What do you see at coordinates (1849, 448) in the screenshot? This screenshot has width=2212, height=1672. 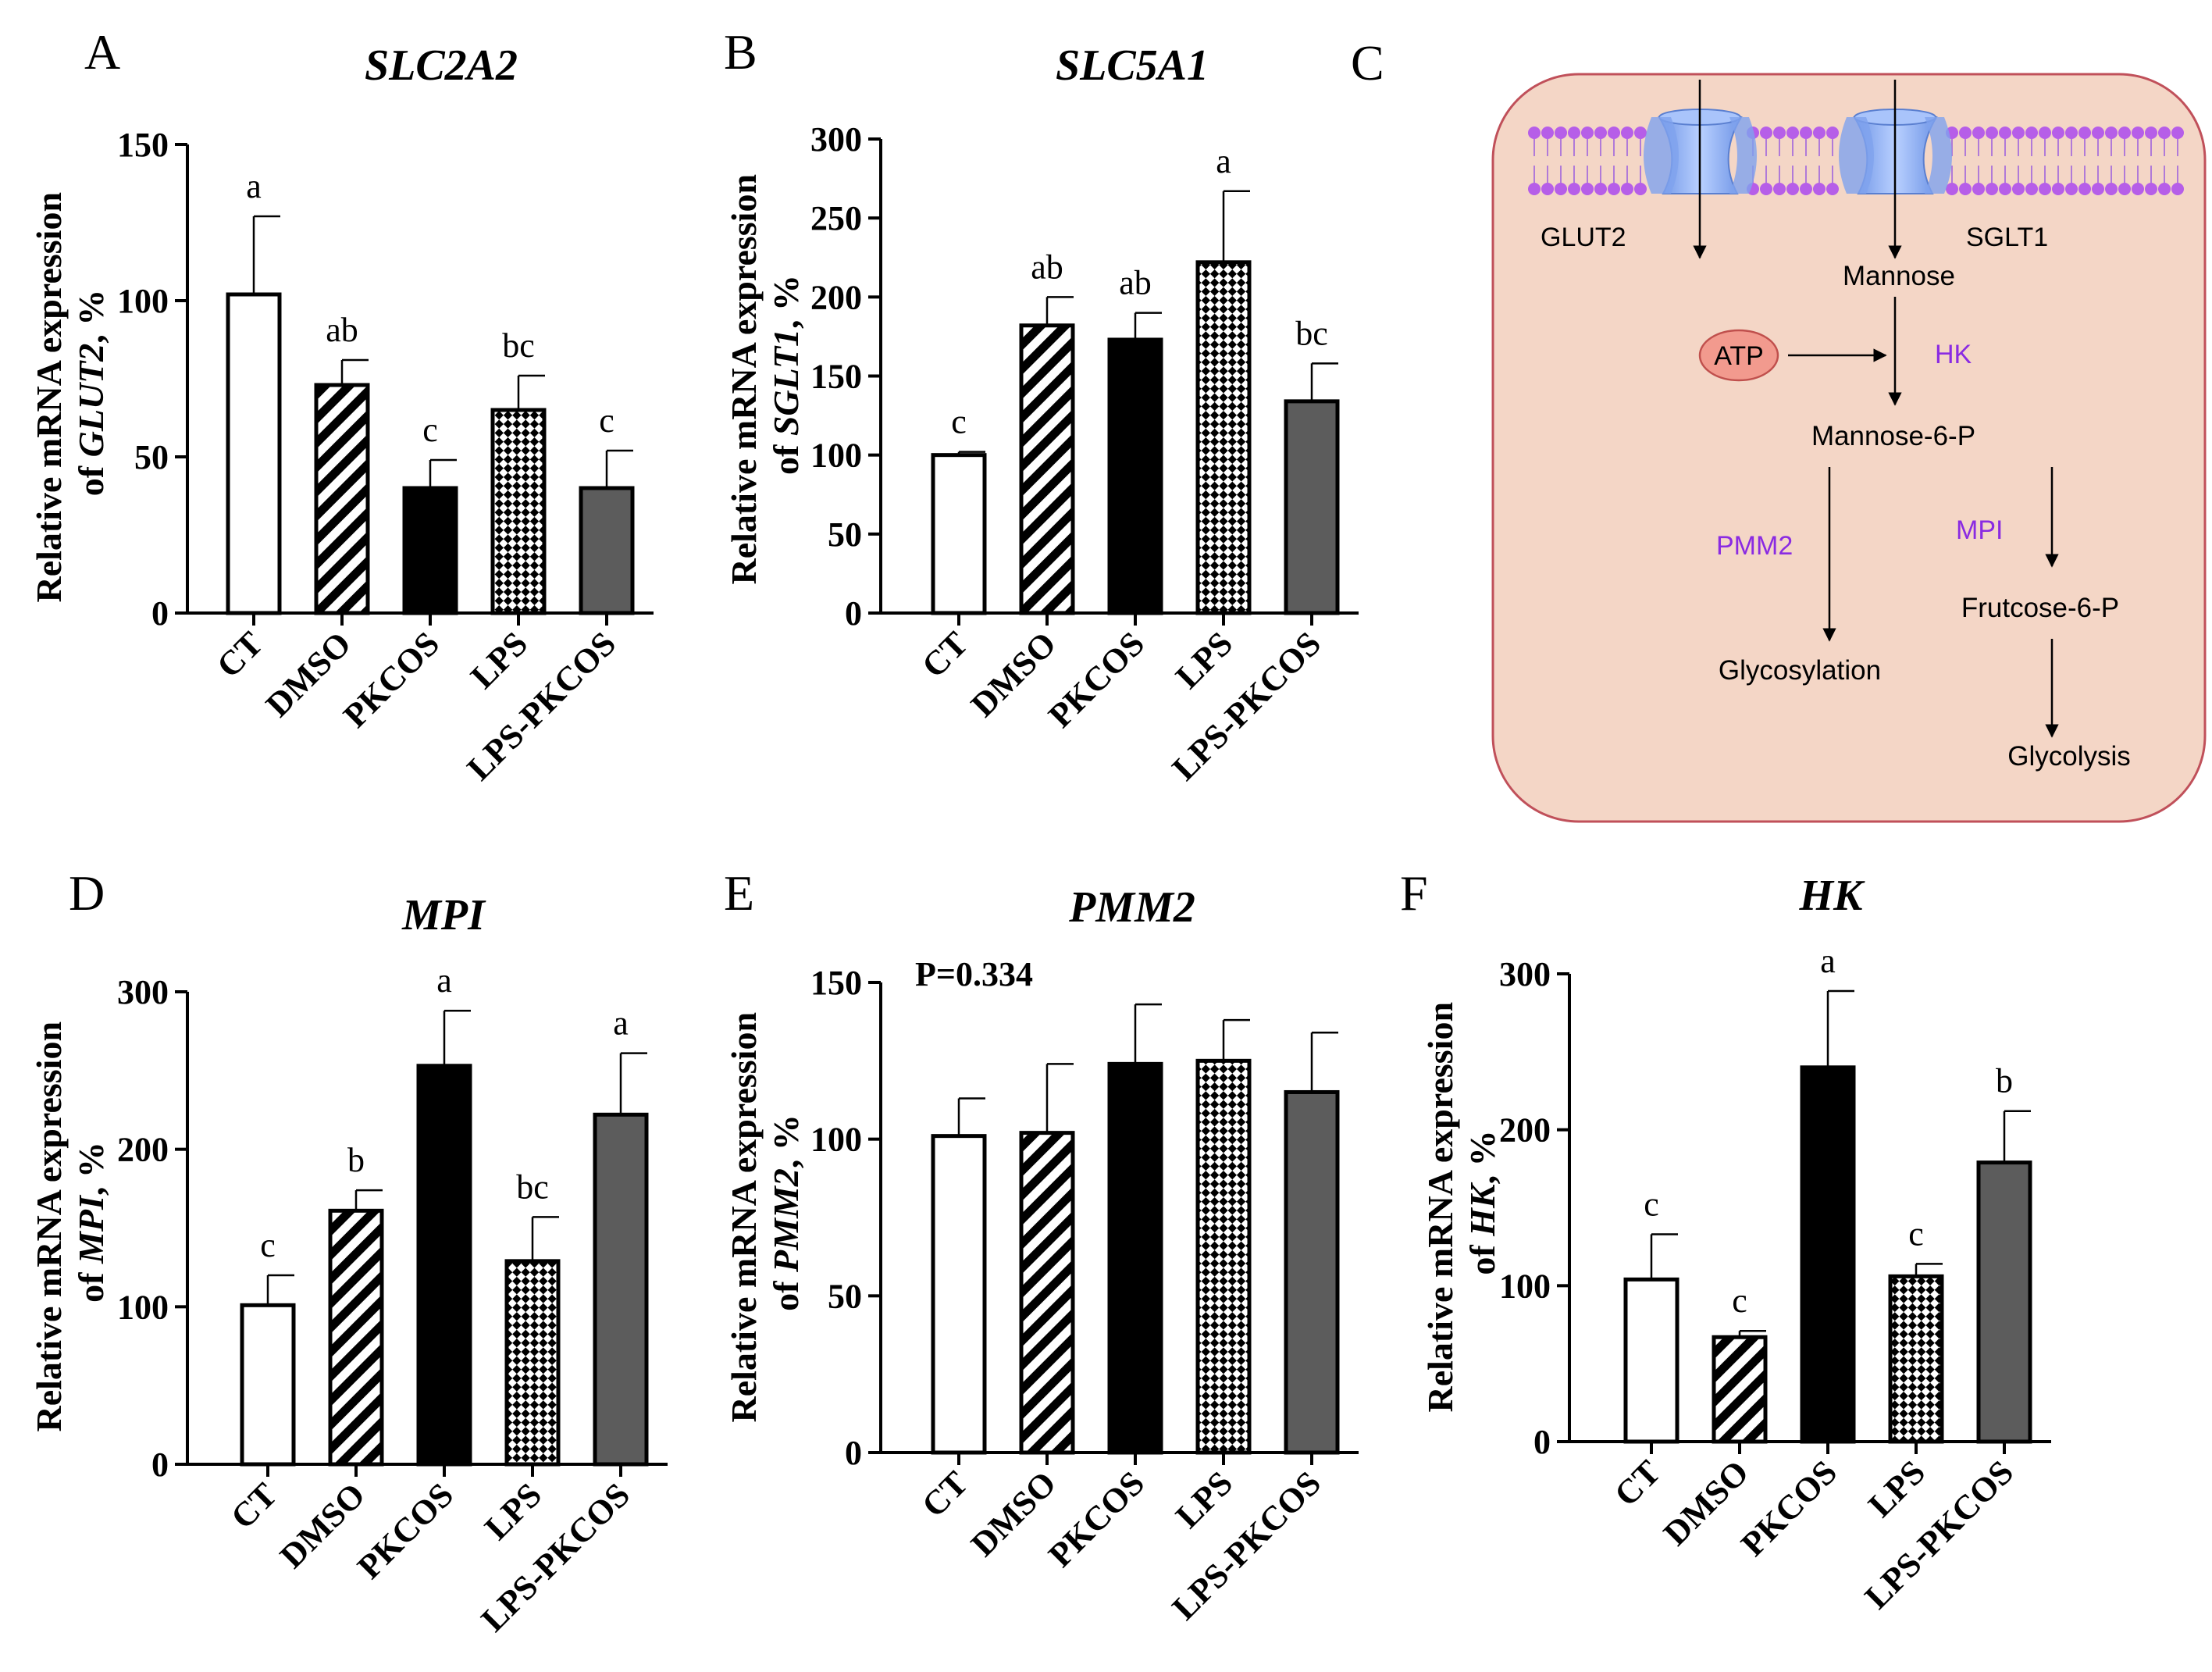 I see `cell-background` at bounding box center [1849, 448].